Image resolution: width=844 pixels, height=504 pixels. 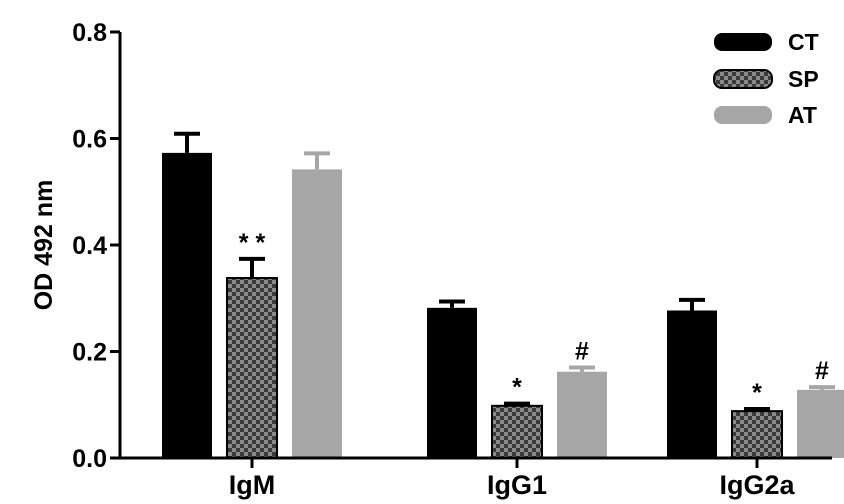 I want to click on bar-ct-igg1, so click(x=452, y=382).